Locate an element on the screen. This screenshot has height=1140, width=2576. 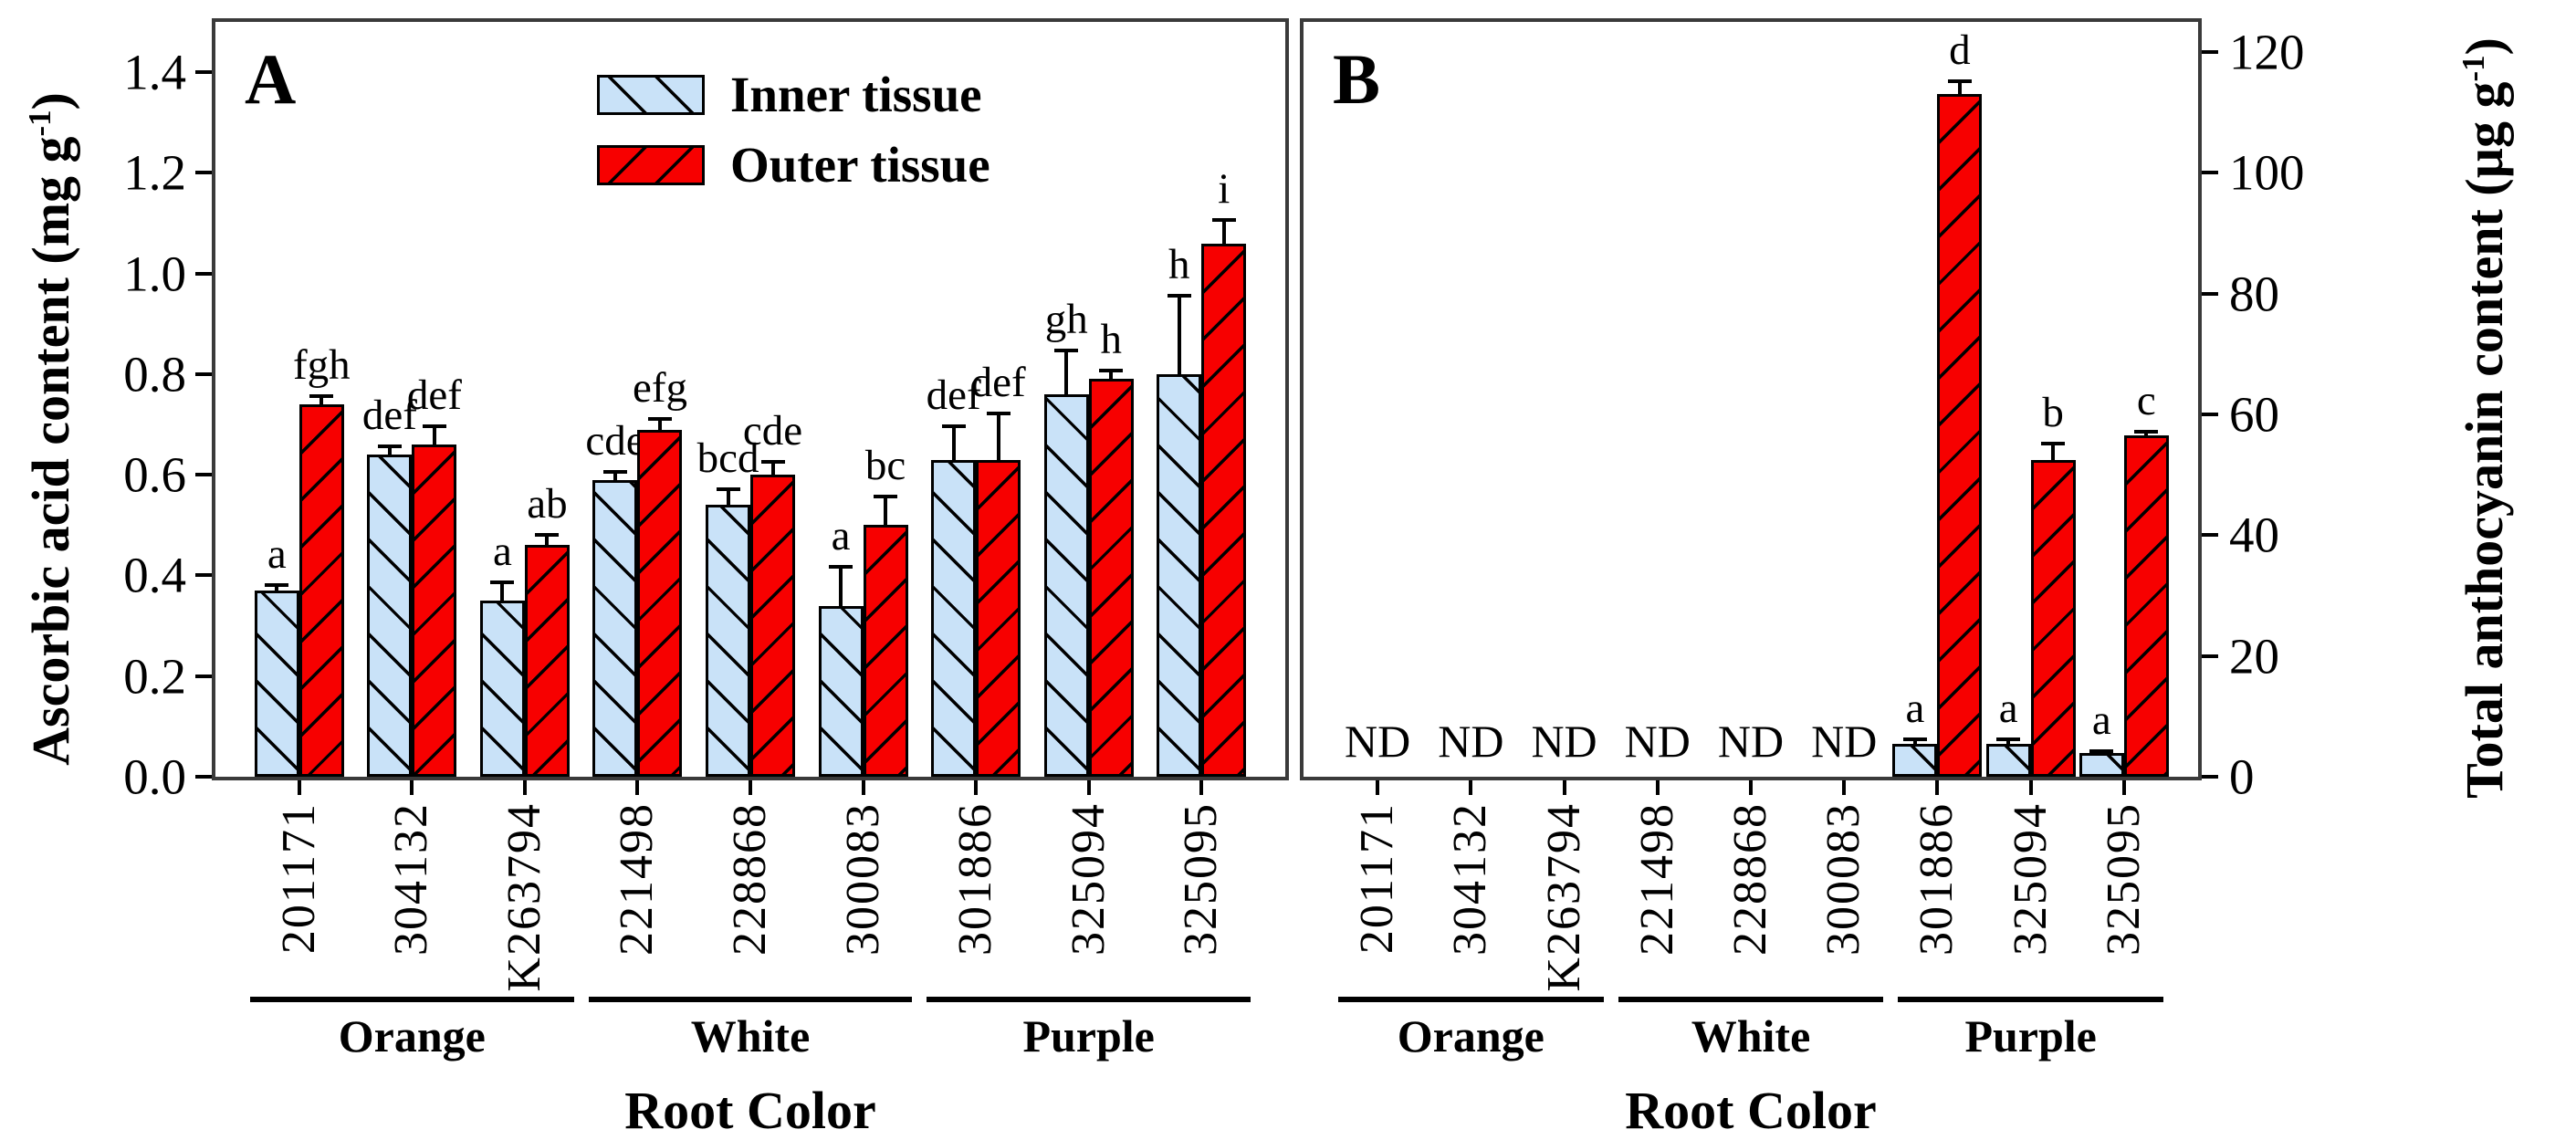
panel-a-y-tick-label-0.4: 0.4 is located at coordinates (155, 575).